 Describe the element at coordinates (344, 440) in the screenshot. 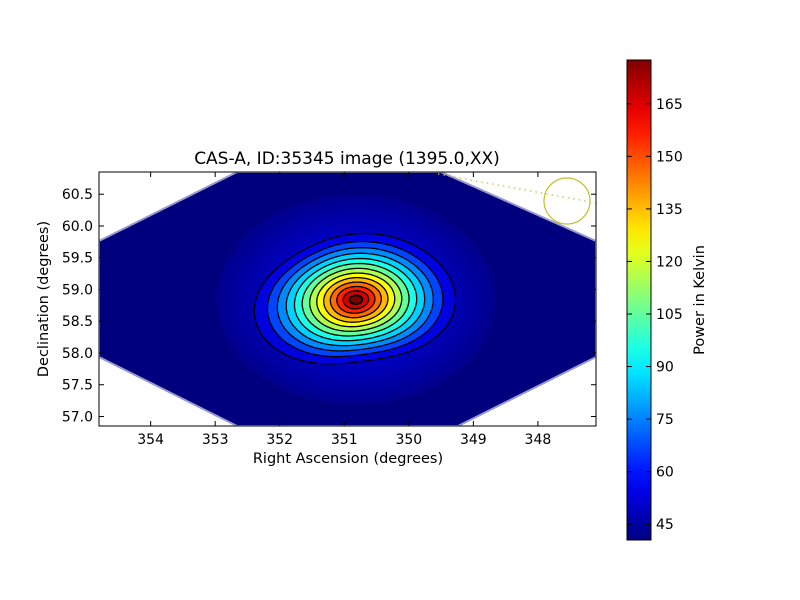

I see `x-tick-label: 351` at that location.